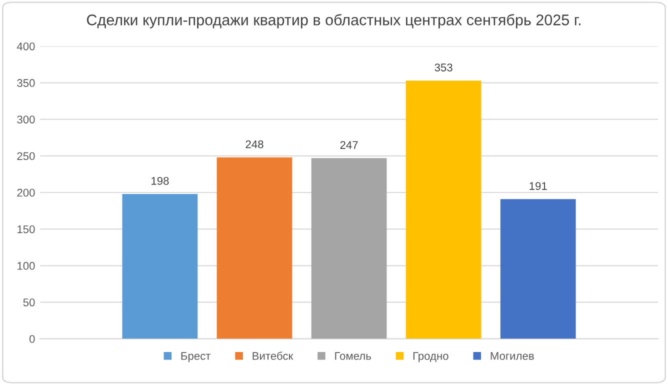 The width and height of the screenshot is (668, 385). I want to click on y-tick-label: 50, so click(29, 302).